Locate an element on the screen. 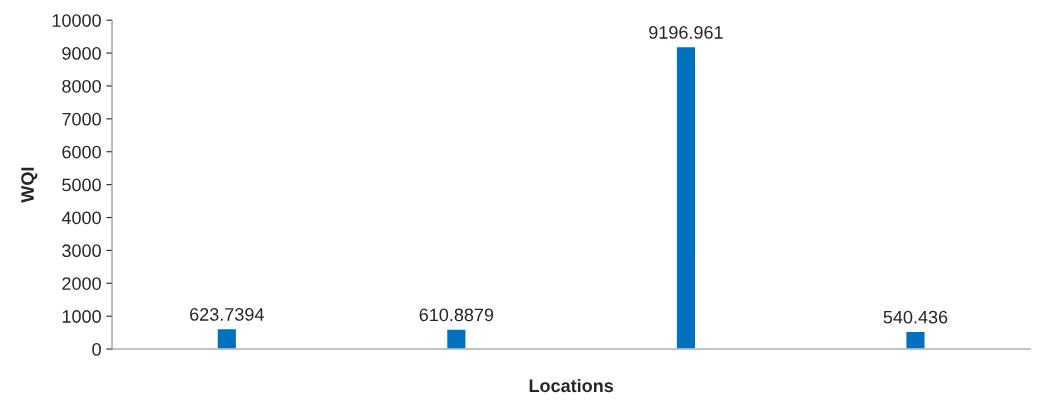 This screenshot has height=404, width=1047. y-tick-label: 6000 is located at coordinates (81, 152).